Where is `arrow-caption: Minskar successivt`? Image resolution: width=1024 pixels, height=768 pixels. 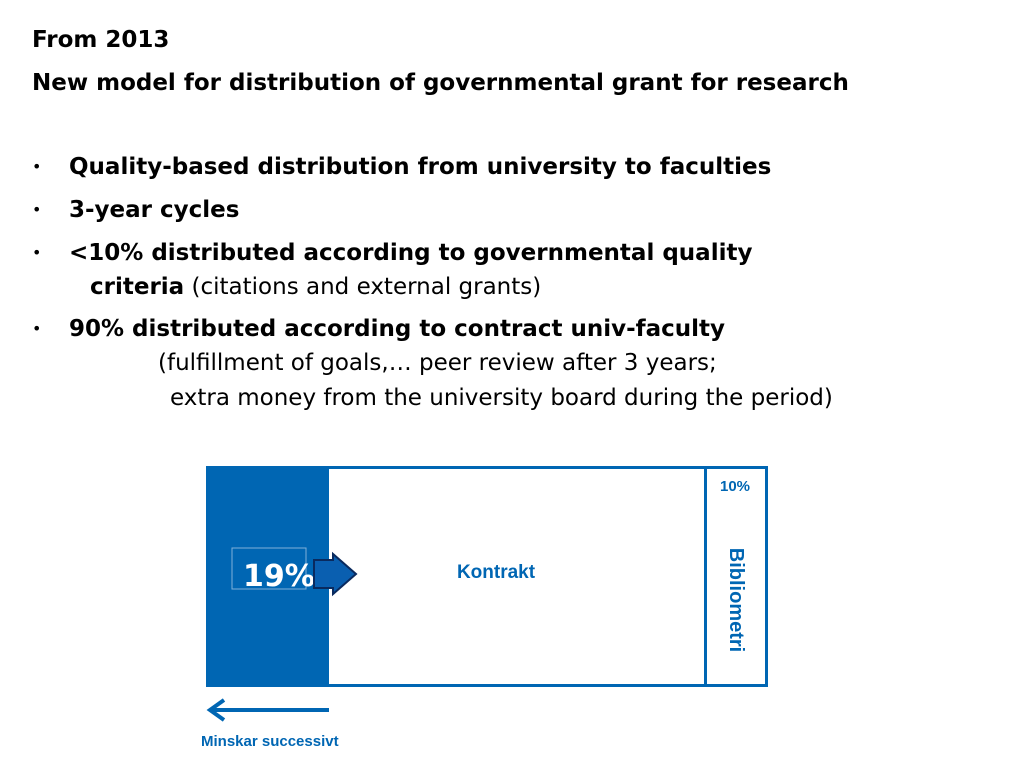 arrow-caption: Minskar successivt is located at coordinates (270, 741).